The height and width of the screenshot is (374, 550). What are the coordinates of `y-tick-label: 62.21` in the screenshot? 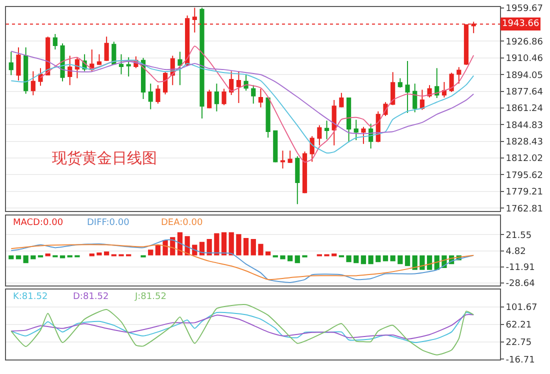 It's located at (519, 325).